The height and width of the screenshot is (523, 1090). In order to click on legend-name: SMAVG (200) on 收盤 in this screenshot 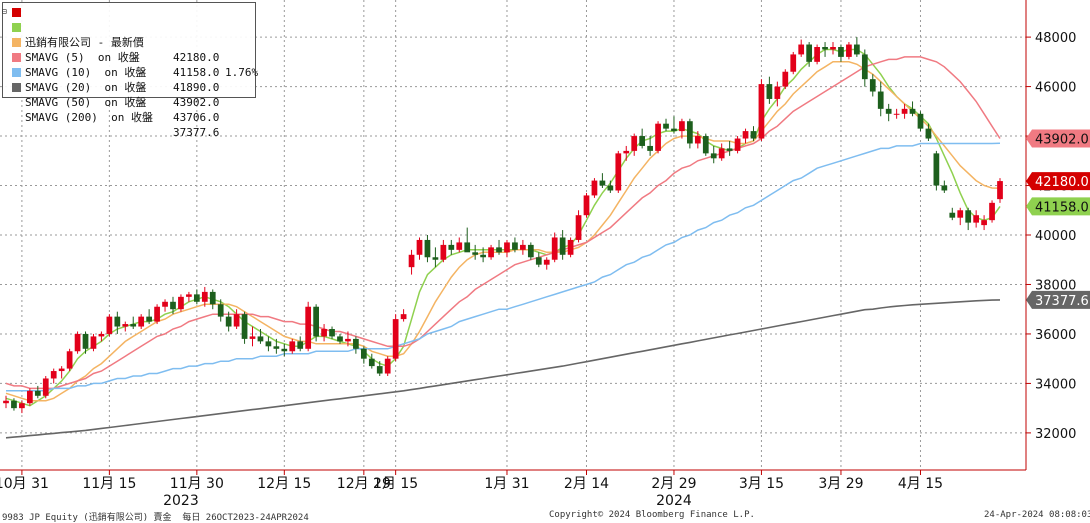, I will do `click(89, 117)`.